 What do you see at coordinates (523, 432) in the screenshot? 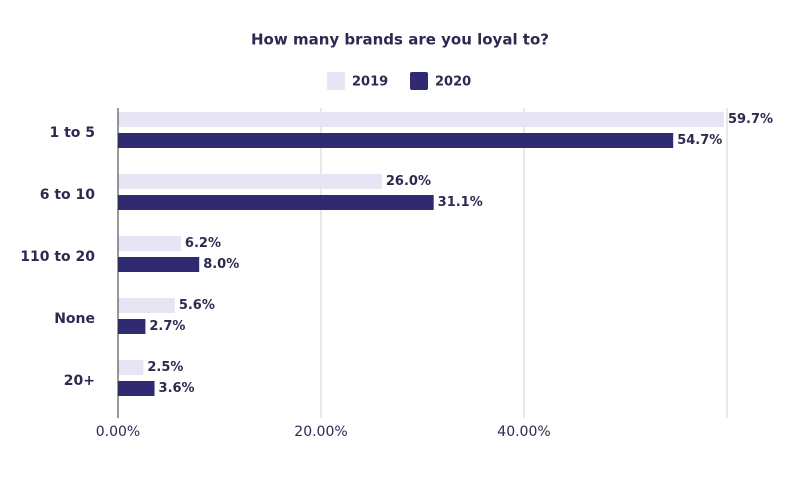
I see `x-tick-label: 40.00%` at bounding box center [523, 432].